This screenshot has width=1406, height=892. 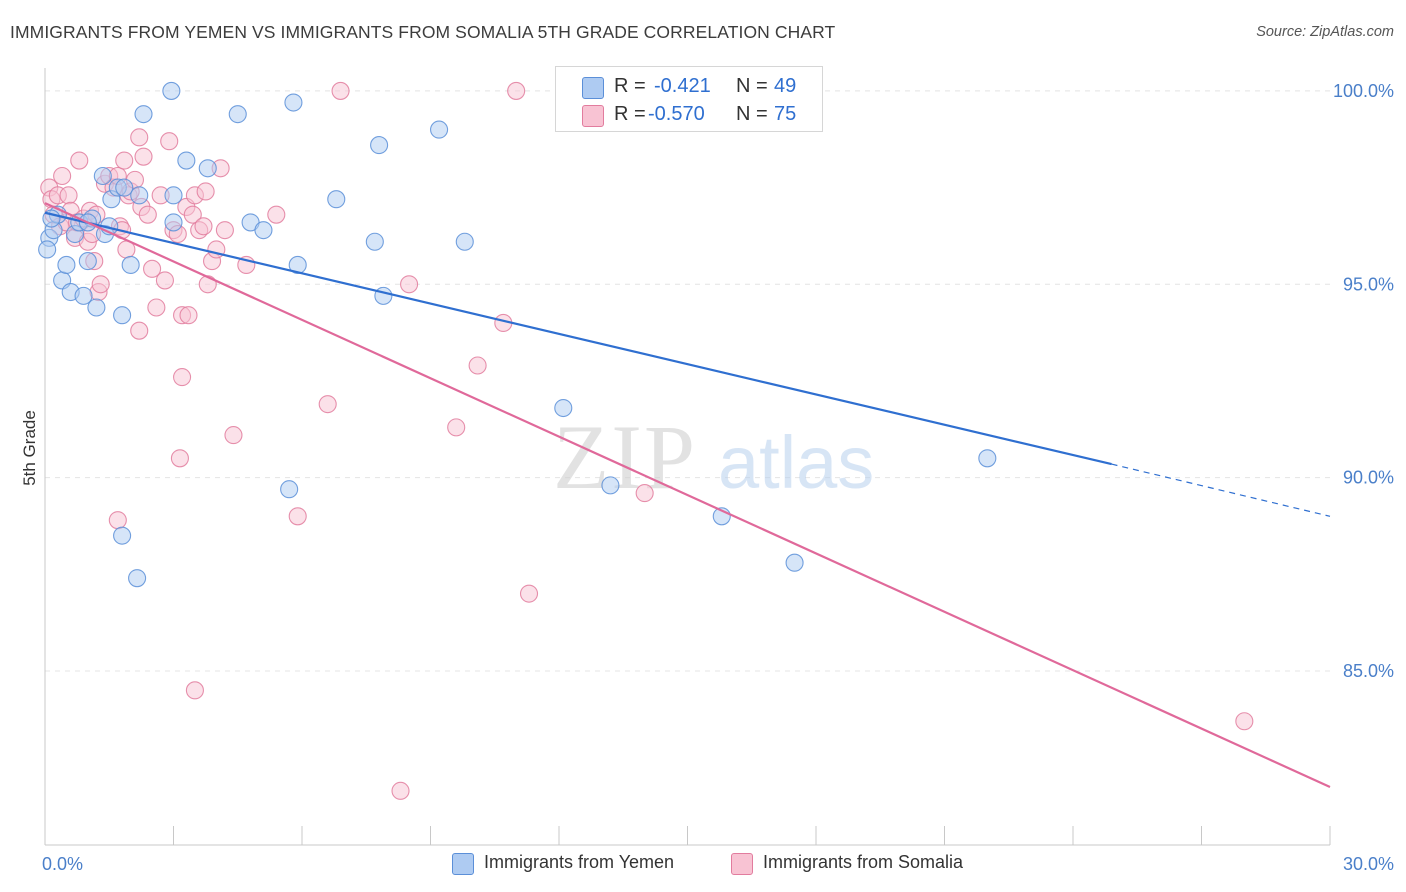 I want to click on somalia-swatch, so click(x=593, y=116).